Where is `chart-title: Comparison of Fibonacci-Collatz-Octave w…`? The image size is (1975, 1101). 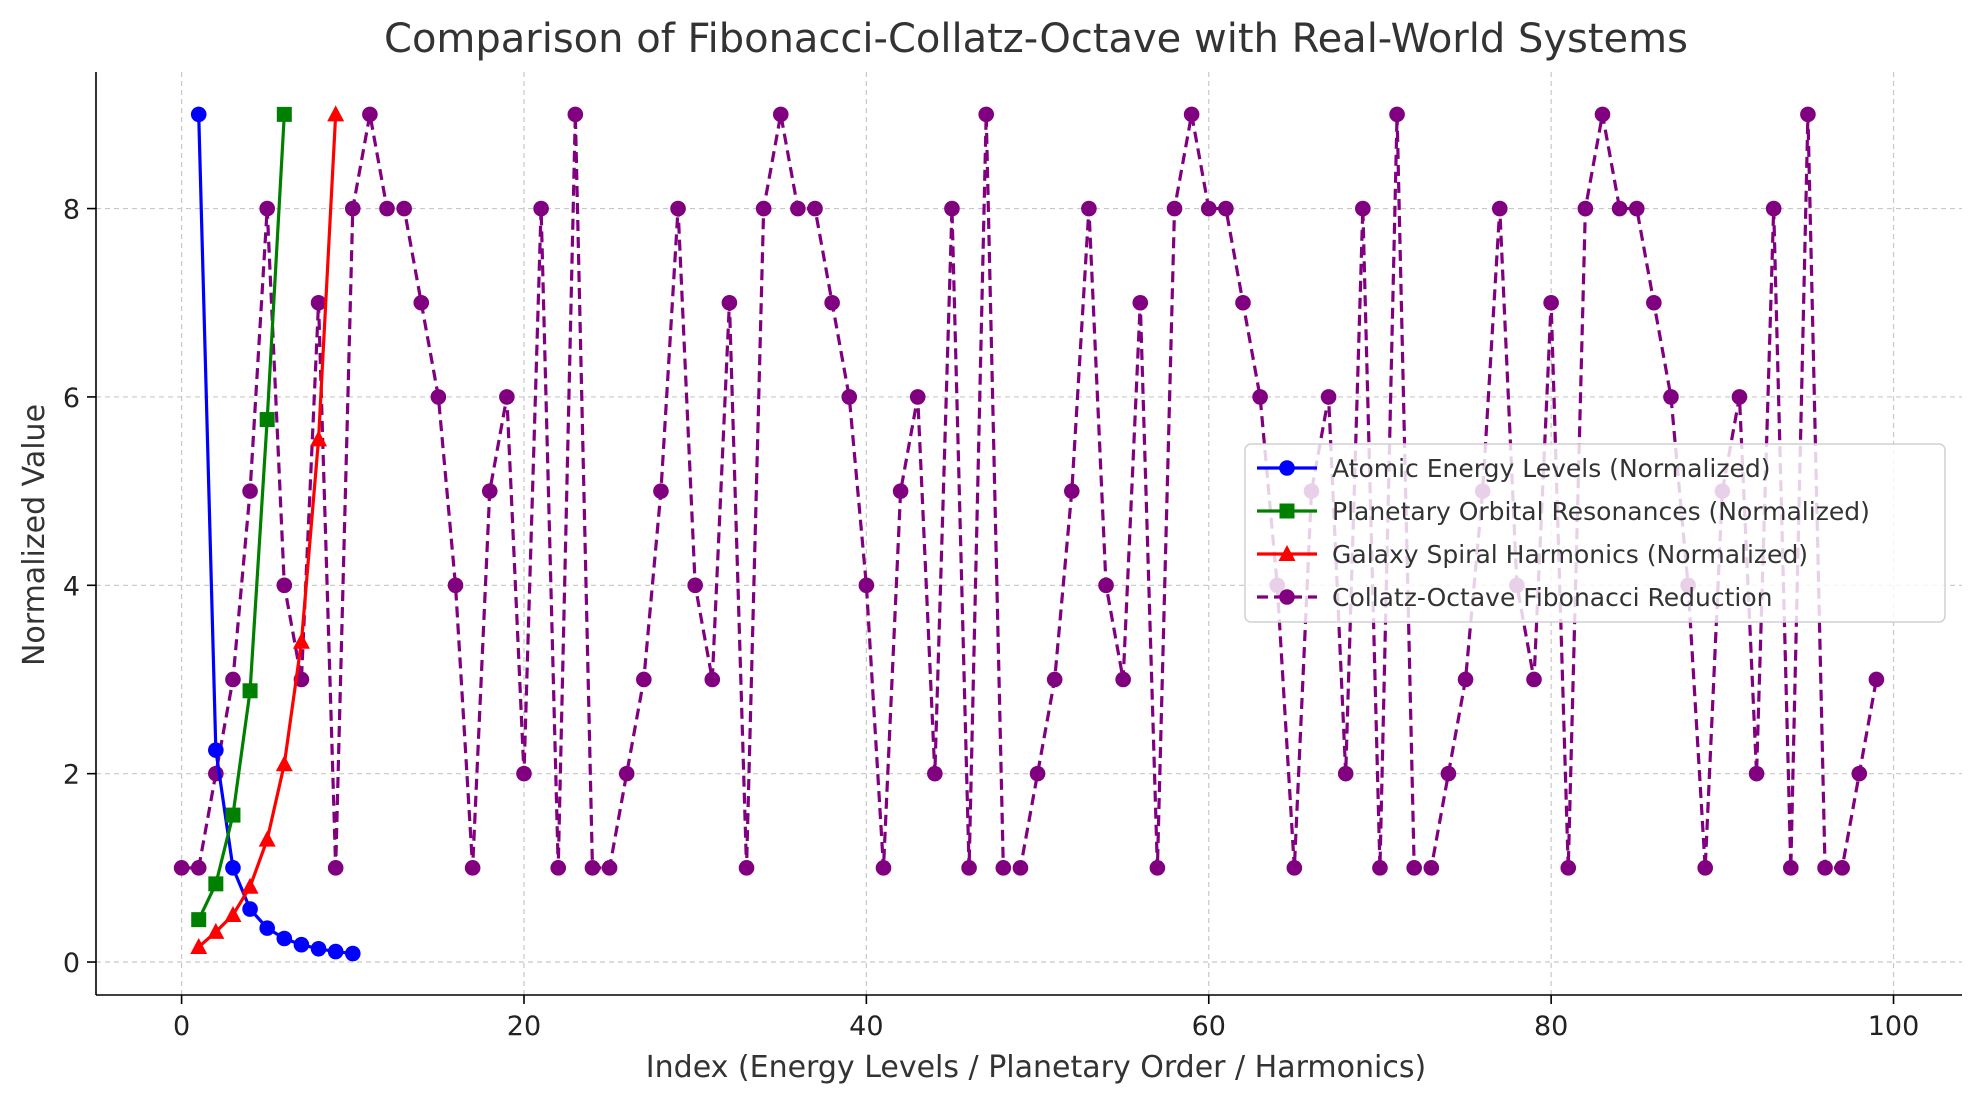
chart-title: Comparison of Fibonacci-Collatz-Octave w… is located at coordinates (1036, 39).